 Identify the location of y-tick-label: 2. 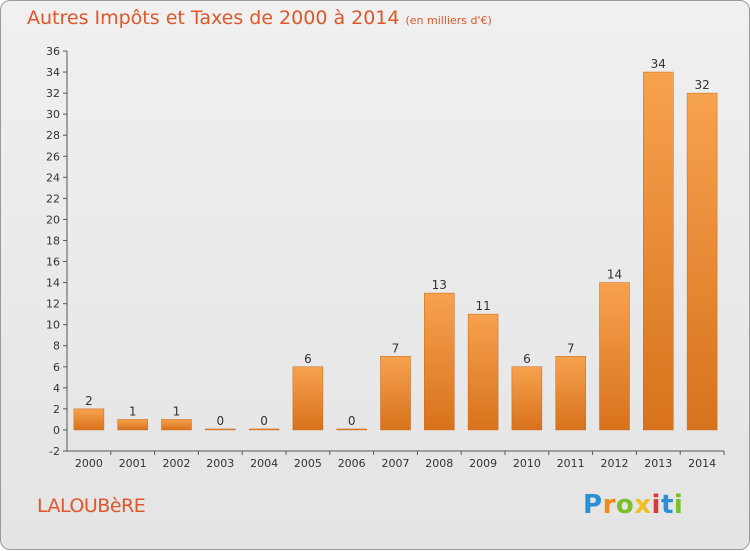
(56, 409).